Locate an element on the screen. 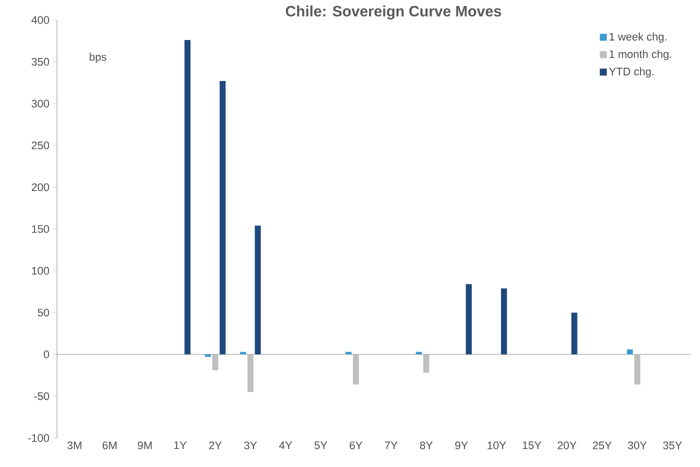  x-tick-label: 3Y is located at coordinates (250, 446).